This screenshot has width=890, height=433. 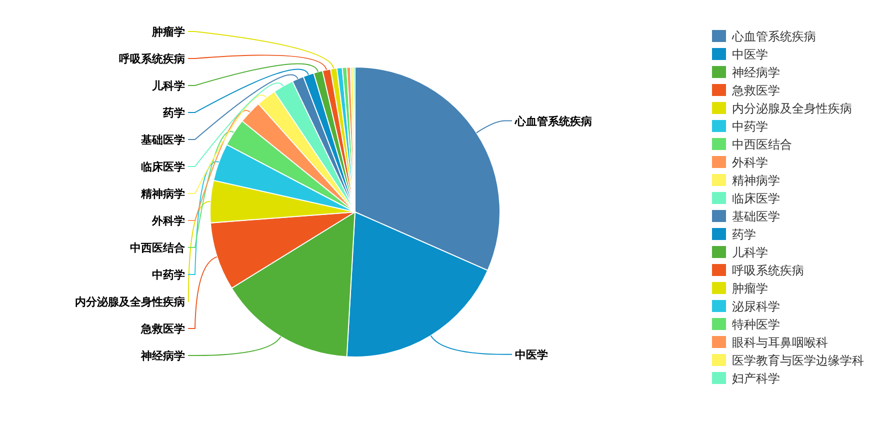 What do you see at coordinates (168, 85) in the screenshot?
I see `slice-label: 儿科学` at bounding box center [168, 85].